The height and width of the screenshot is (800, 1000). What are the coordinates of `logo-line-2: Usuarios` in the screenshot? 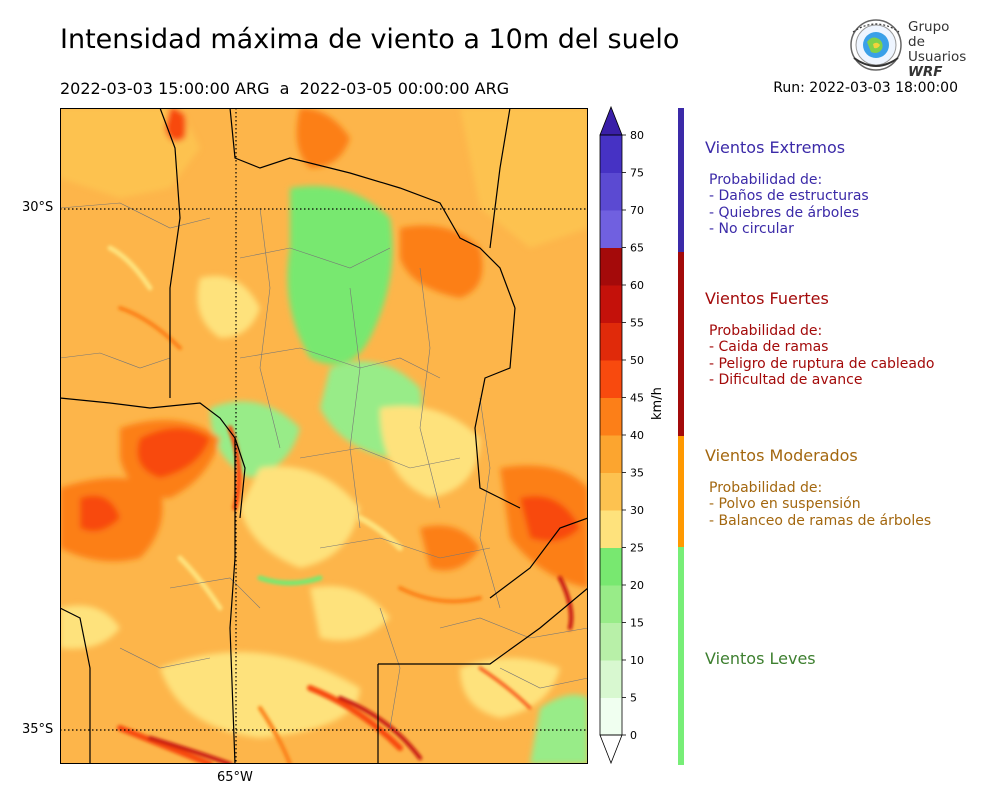 It's located at (937, 57).